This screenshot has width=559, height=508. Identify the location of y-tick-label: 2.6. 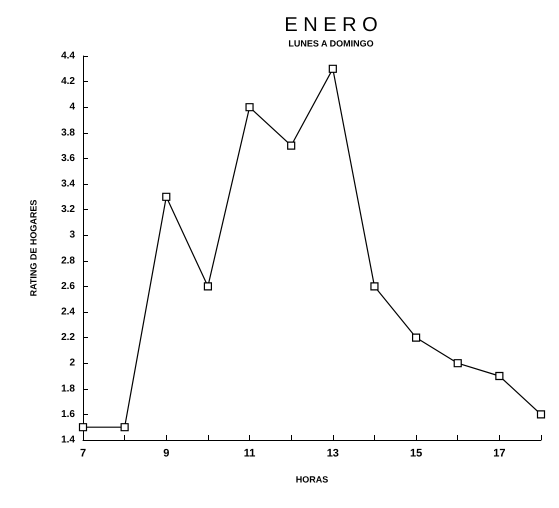
(68, 286).